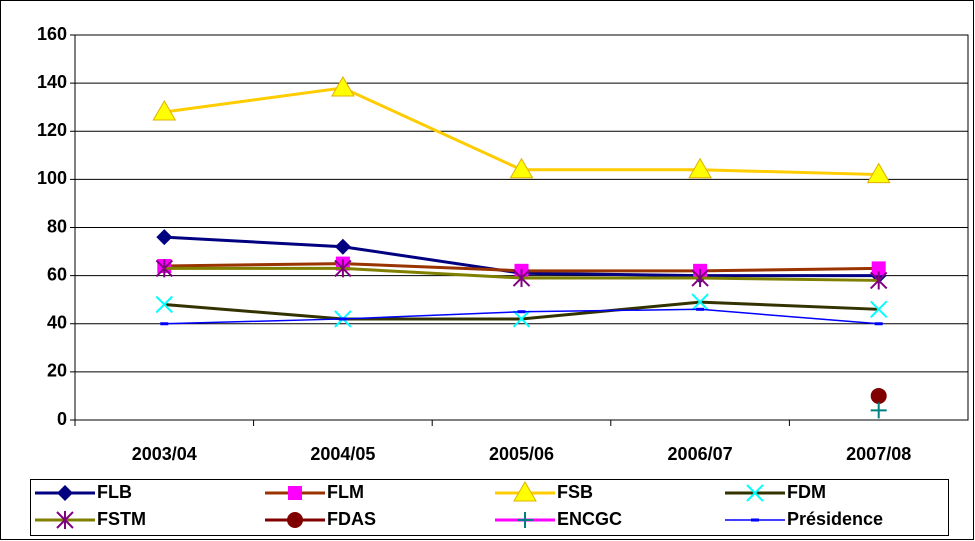 This screenshot has height=541, width=975. I want to click on legend-label: FDAS, so click(351, 519).